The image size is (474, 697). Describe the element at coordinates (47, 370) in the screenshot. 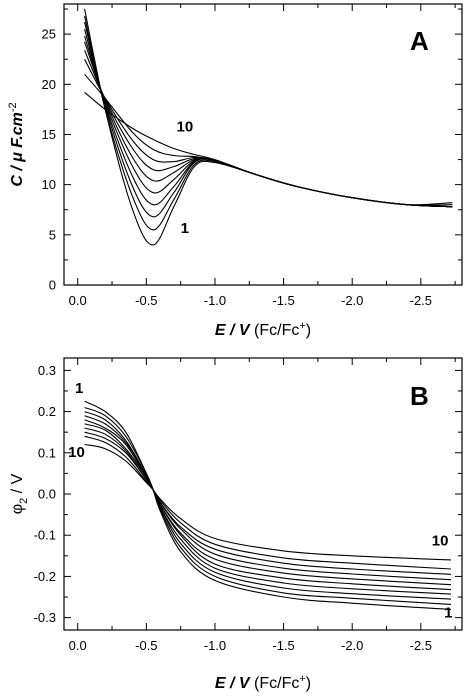

I see `panel-b-ytick-label: 0.3` at that location.